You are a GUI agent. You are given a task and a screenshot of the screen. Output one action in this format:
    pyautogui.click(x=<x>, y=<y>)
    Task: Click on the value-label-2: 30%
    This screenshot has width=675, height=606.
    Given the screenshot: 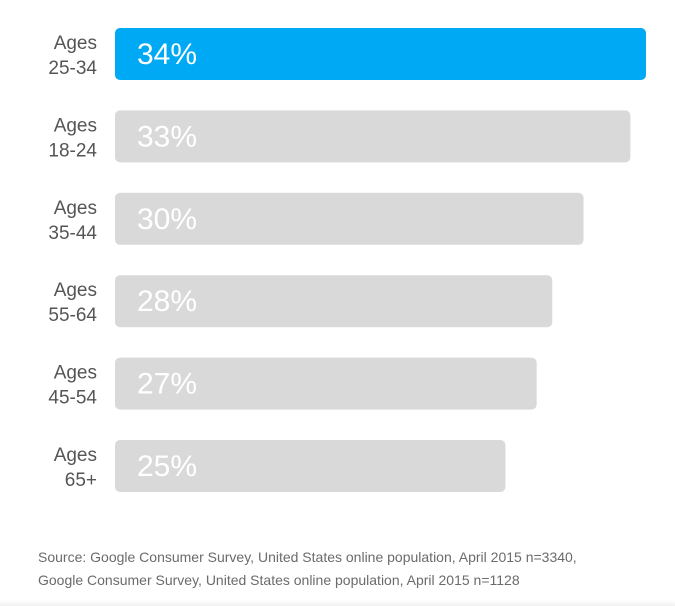 What is the action you would take?
    pyautogui.click(x=167, y=219)
    